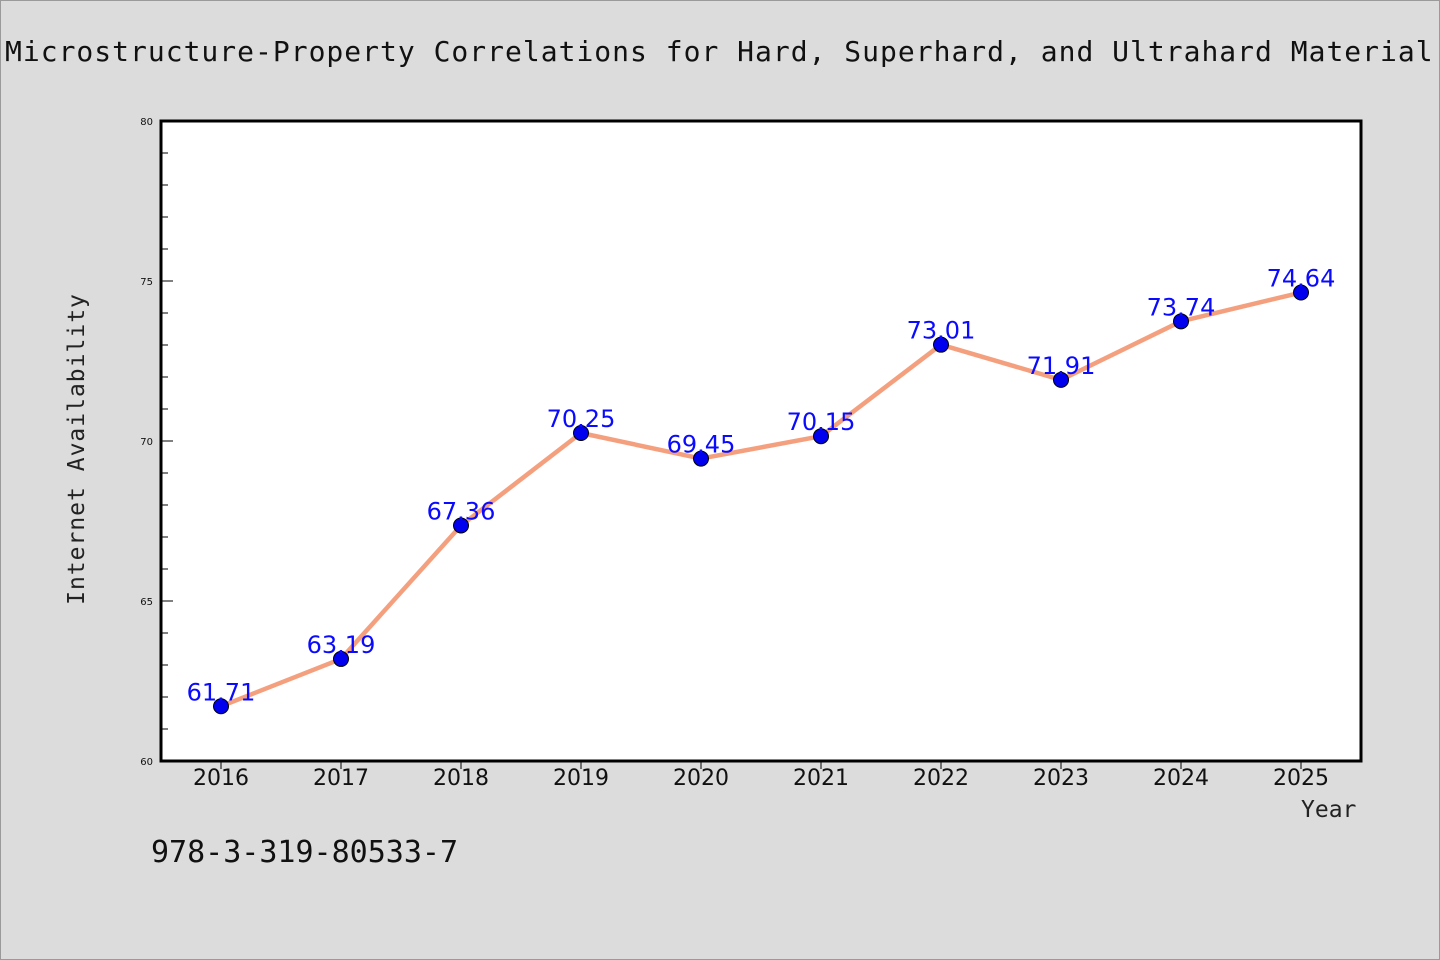 This screenshot has height=960, width=1440. I want to click on data-label: 74.64, so click(1301, 279).